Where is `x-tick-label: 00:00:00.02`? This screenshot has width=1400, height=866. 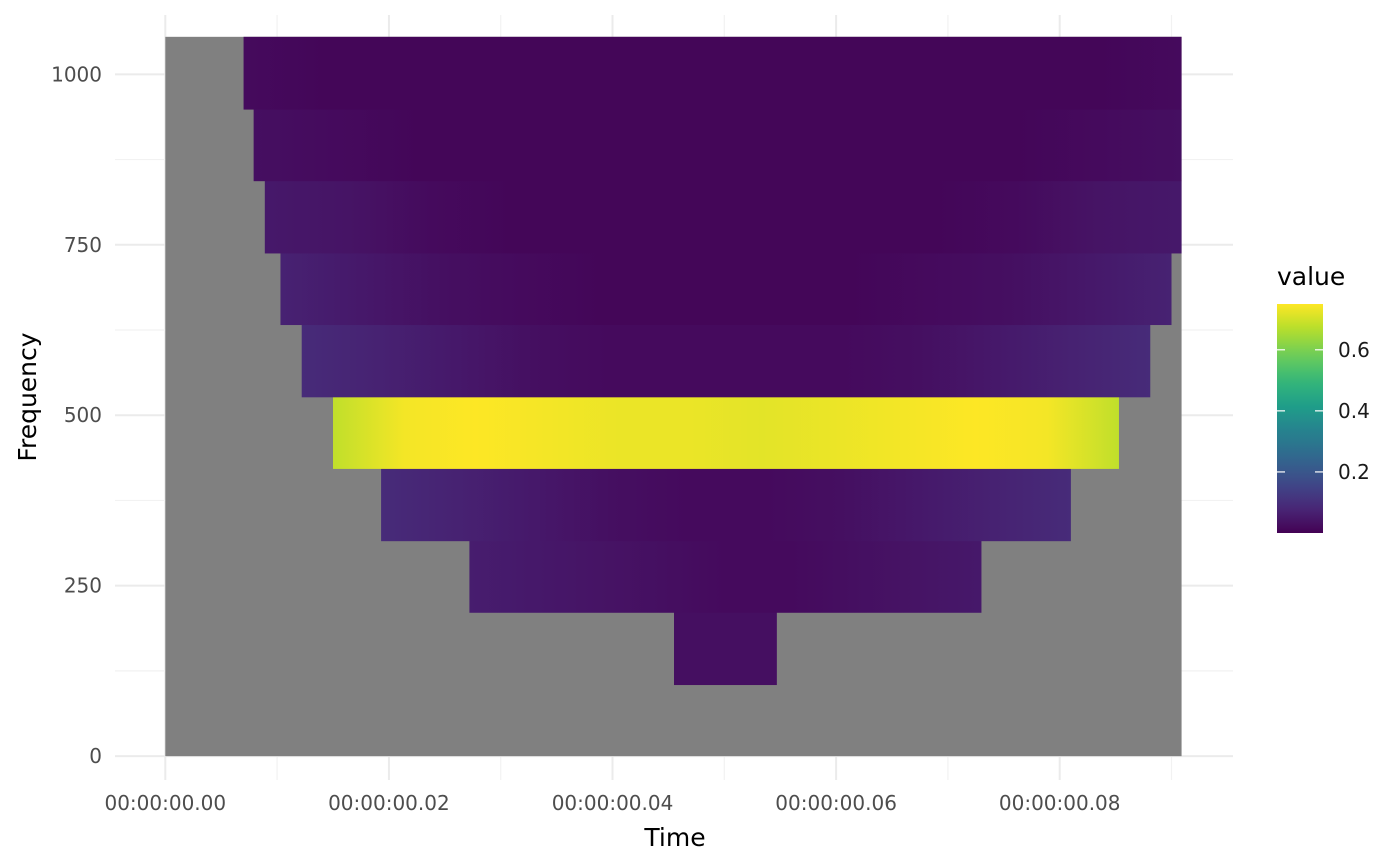 x-tick-label: 00:00:00.02 is located at coordinates (389, 803).